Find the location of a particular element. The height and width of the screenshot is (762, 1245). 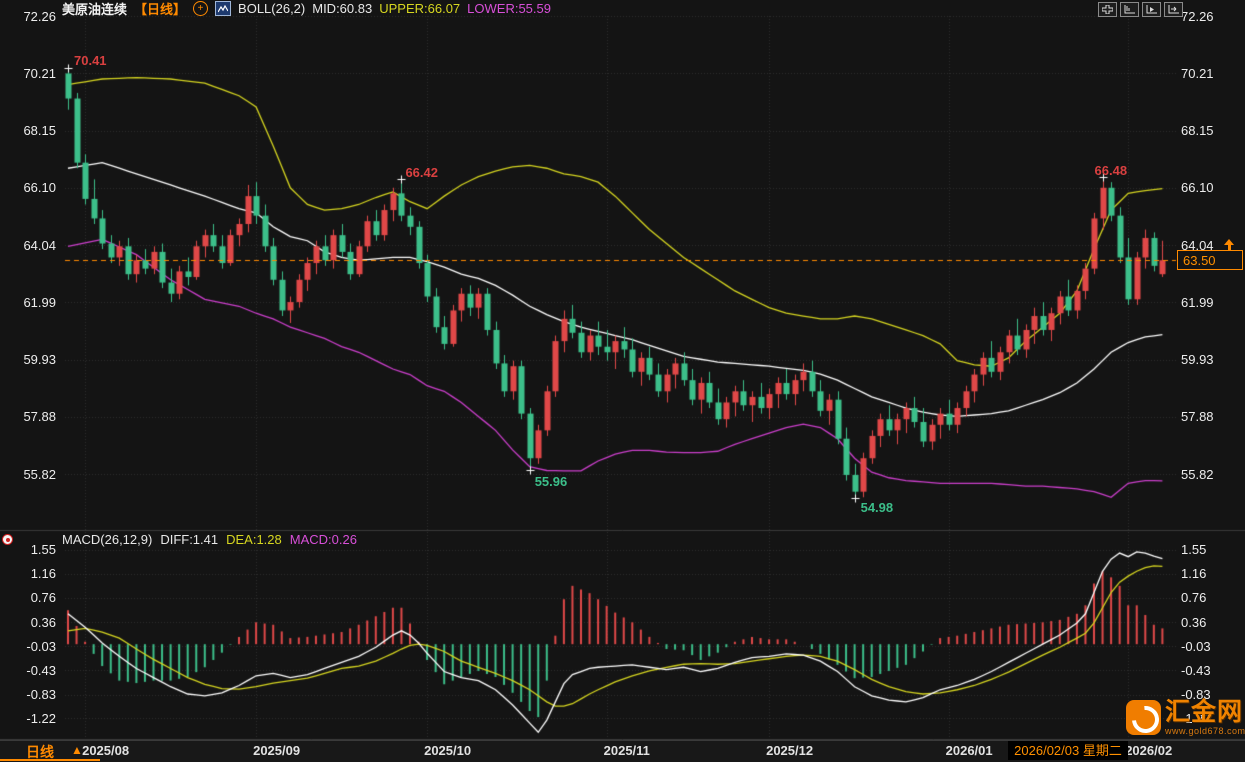

macd-dea-value: DEA:1.28 is located at coordinates (254, 539).